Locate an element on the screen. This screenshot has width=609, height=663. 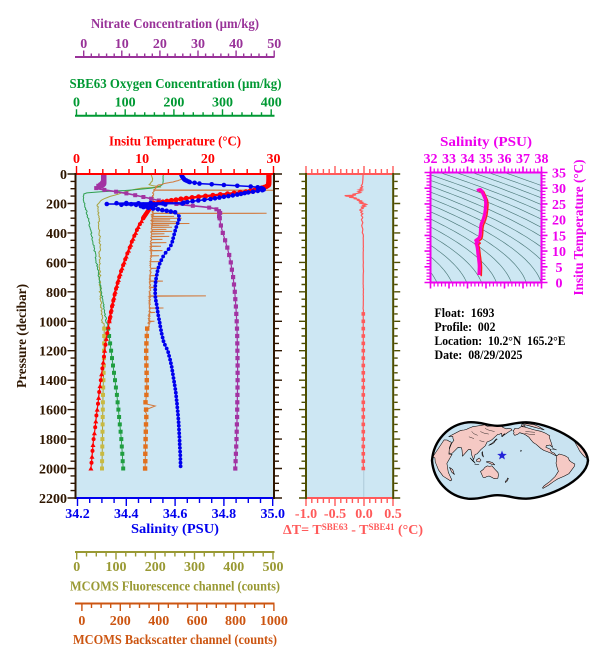
svg-text: 0.5 is located at coordinates (393, 514).